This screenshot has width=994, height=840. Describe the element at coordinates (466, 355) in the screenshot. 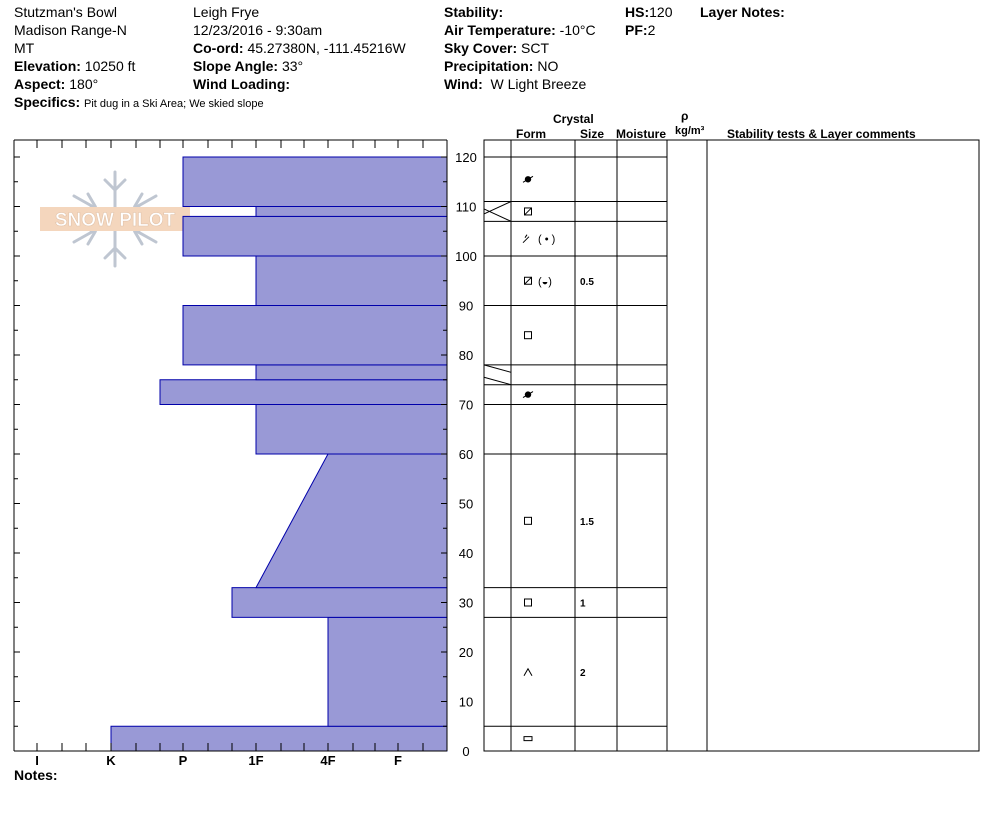

I see `height-tick-label: 80` at that location.